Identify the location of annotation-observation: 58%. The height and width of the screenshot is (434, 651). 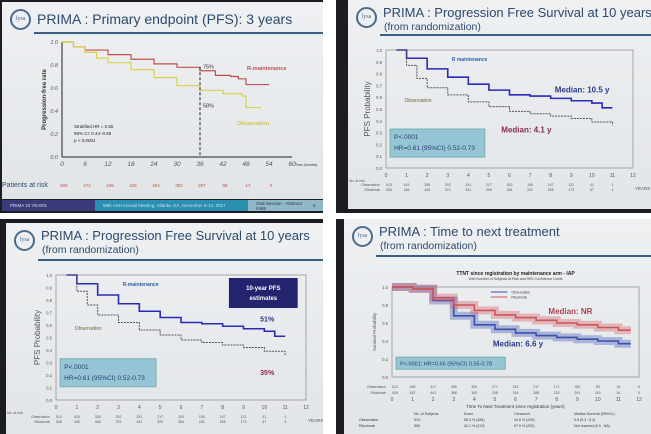
(208, 107).